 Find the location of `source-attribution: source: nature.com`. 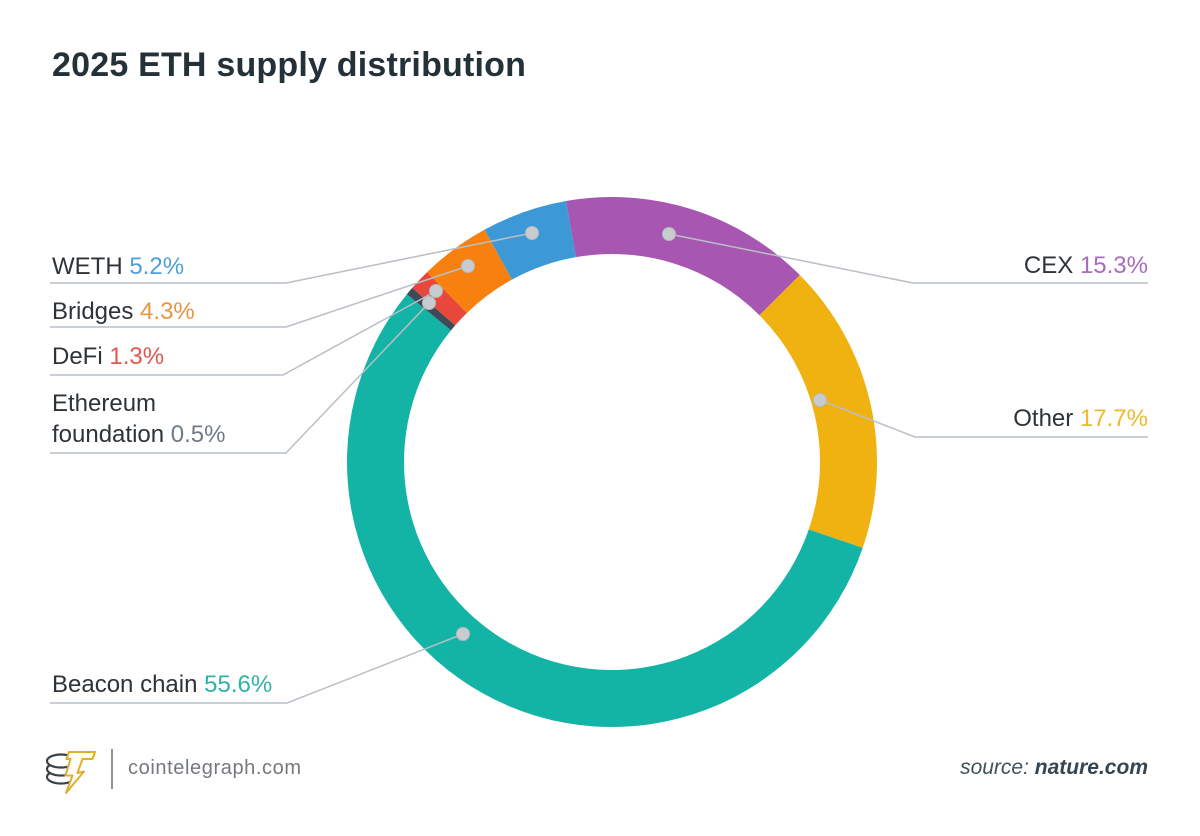

source-attribution: source: nature.com is located at coordinates (1054, 768).